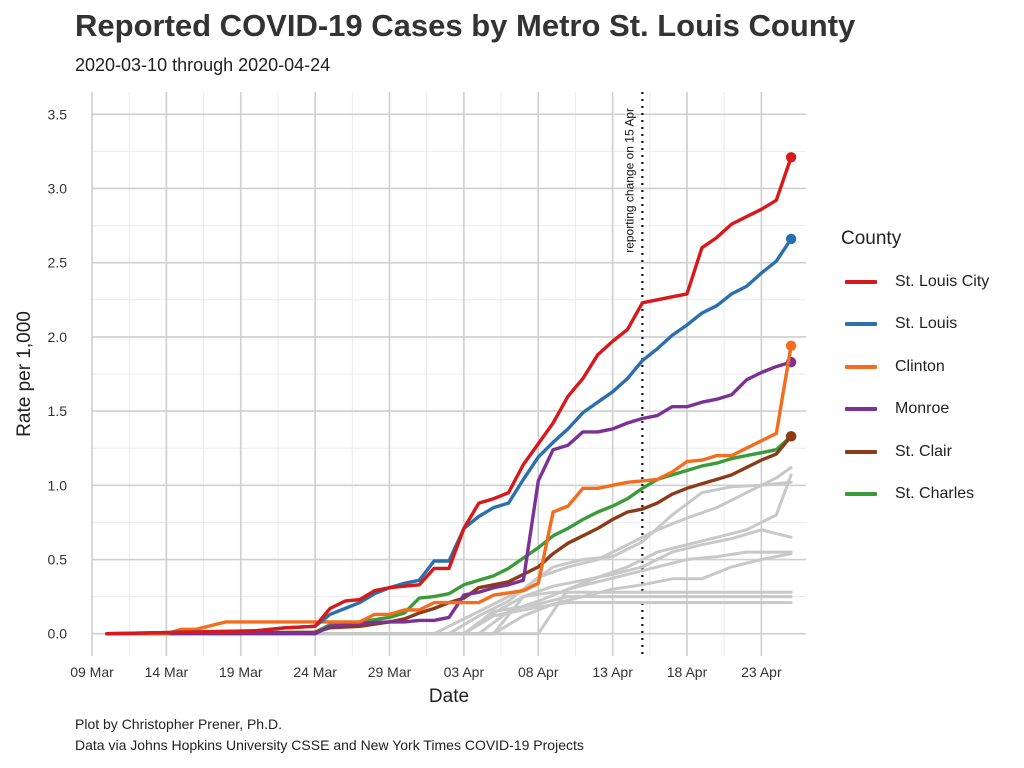  What do you see at coordinates (926, 324) in the screenshot?
I see `legend-label: St. Louis` at bounding box center [926, 324].